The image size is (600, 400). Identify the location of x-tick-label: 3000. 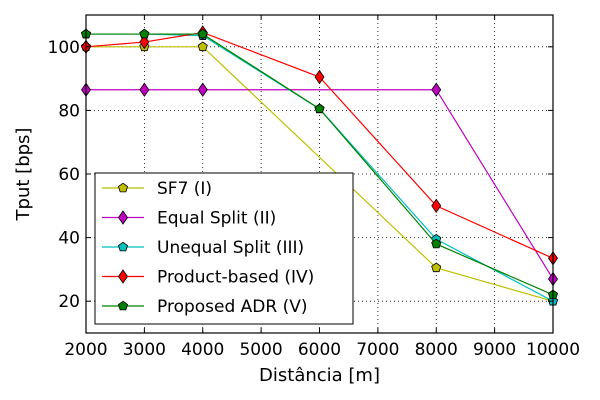
(144, 350).